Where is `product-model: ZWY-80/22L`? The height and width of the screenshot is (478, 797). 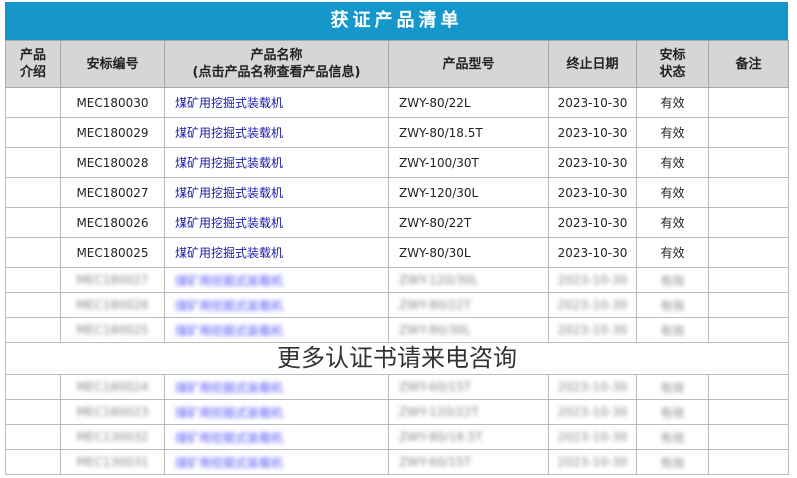 product-model: ZWY-80/22L is located at coordinates (468, 102).